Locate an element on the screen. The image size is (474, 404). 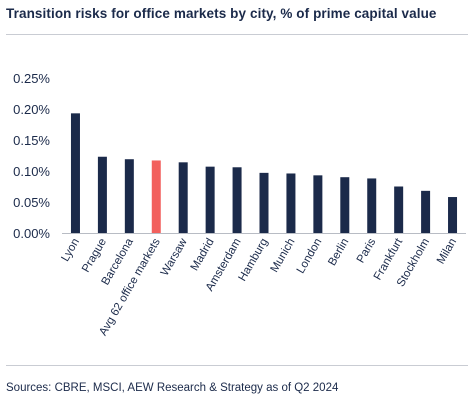
y-tick-label: 0.00% is located at coordinates (31, 233).